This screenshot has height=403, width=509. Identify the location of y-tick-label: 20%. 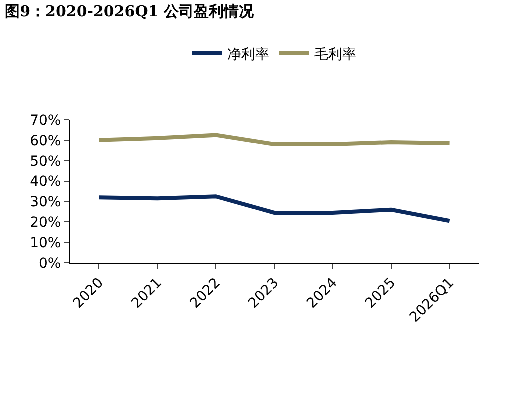
(46, 223).